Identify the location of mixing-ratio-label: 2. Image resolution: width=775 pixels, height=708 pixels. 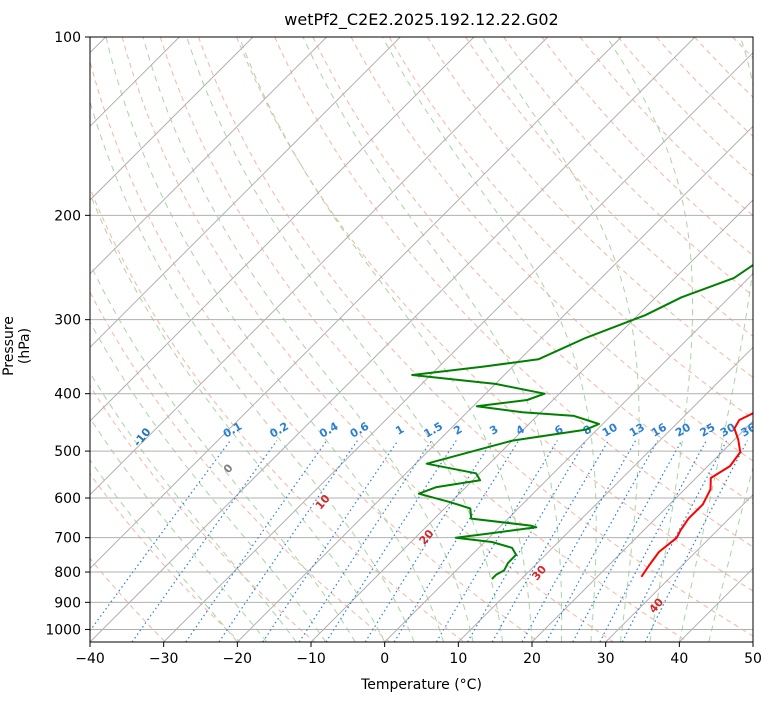
(457, 430).